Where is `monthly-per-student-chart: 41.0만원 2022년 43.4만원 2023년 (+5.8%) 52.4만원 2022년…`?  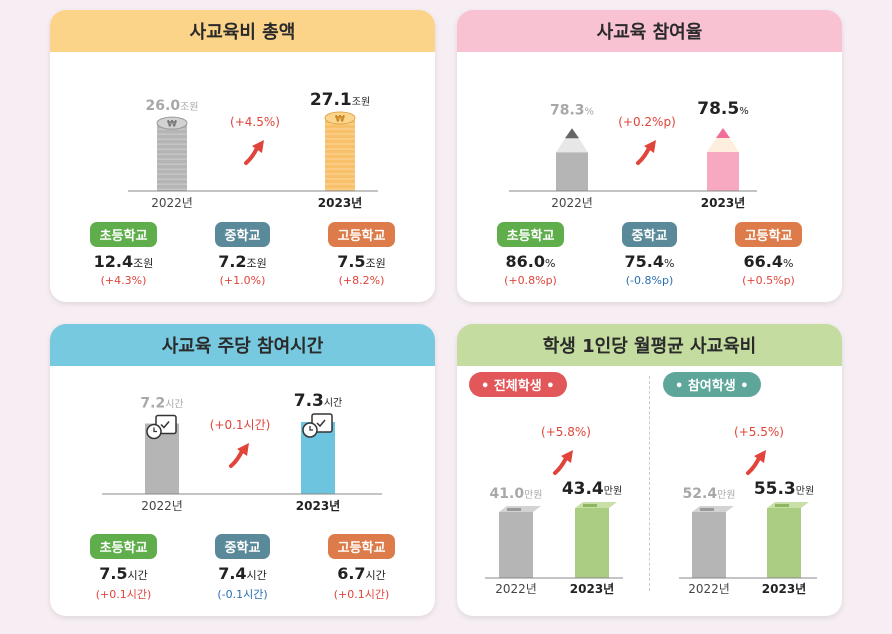
monthly-per-student-chart: 41.0만원 2022년 43.4만원 2023년 (+5.8%) 52.4만원 2022년… is located at coordinates (651, 510).